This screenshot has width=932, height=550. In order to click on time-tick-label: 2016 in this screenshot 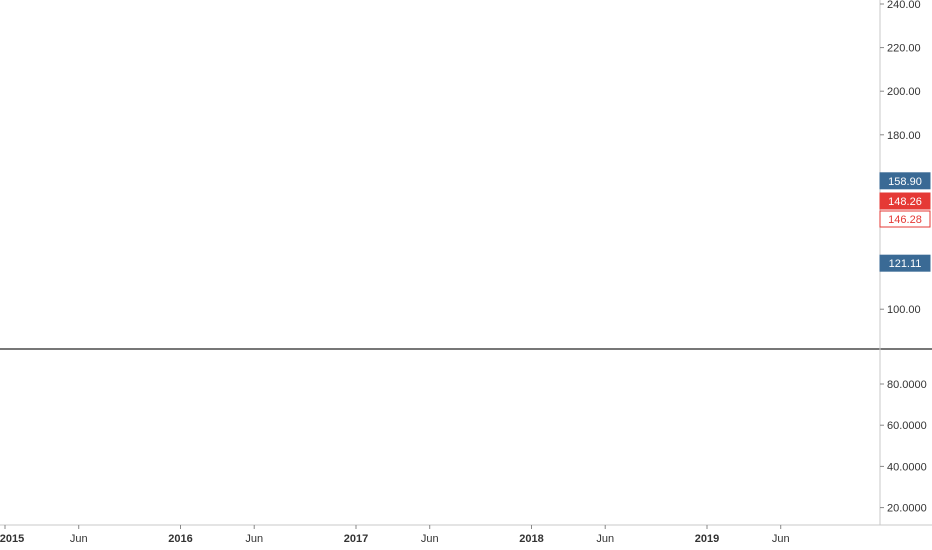, I will do `click(180, 539)`.